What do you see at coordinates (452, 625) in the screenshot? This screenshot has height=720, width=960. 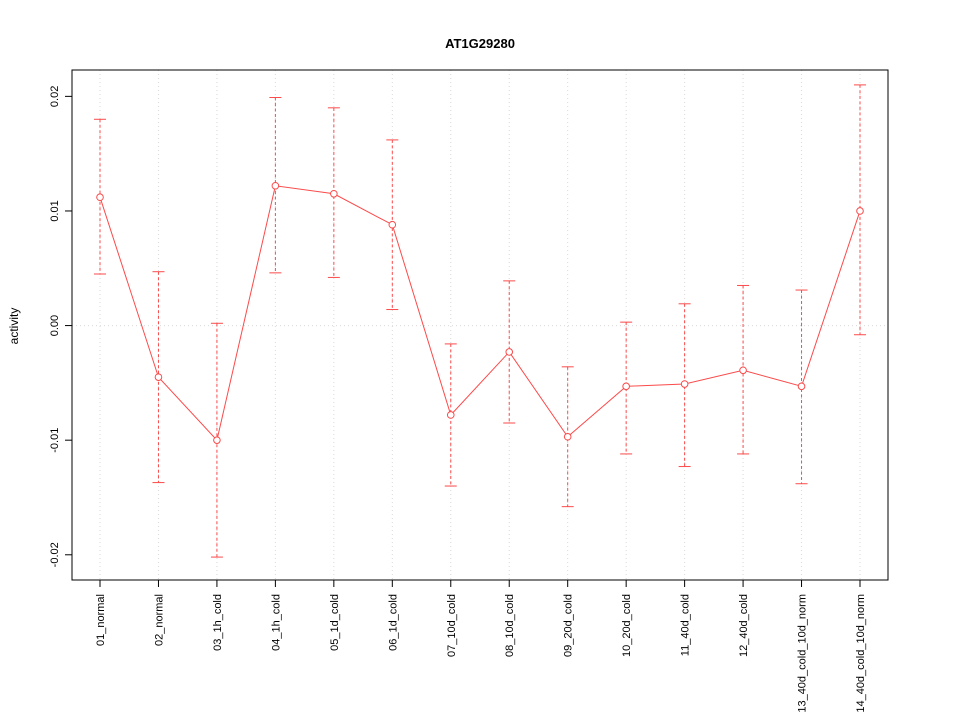 I see `svg-text: 07_10d_cold` at bounding box center [452, 625].